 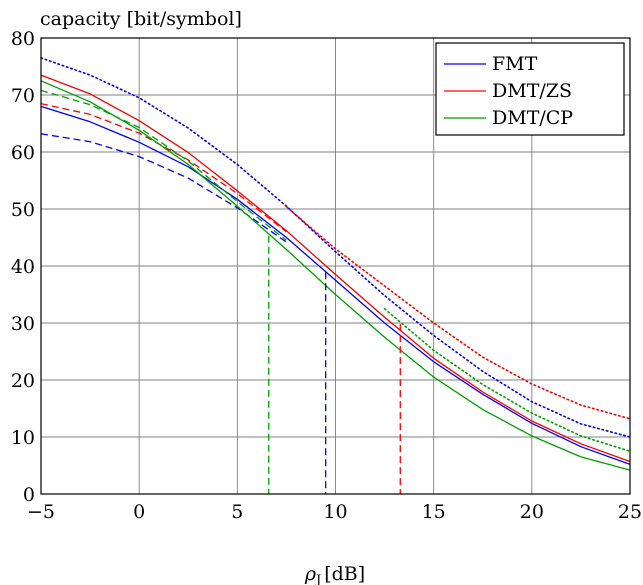 What do you see at coordinates (139, 512) in the screenshot?
I see `x-tick-label: 0` at bounding box center [139, 512].